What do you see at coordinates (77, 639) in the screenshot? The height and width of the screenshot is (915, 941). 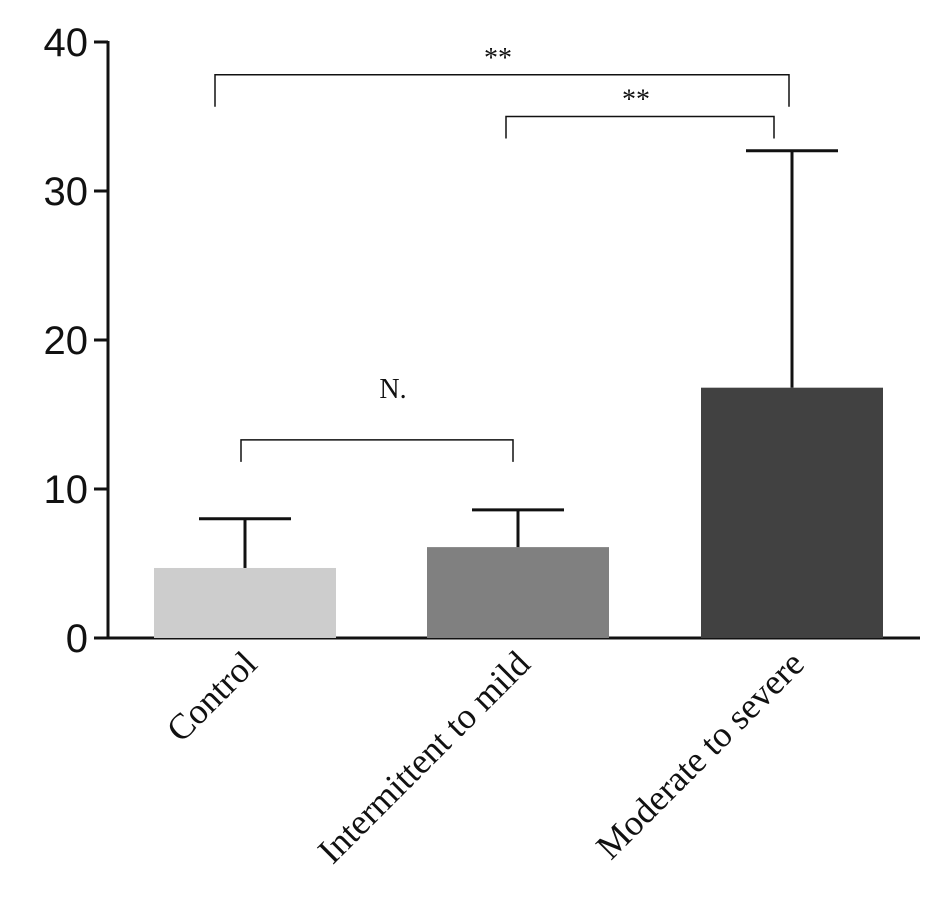 I see `y-tick-label: 0` at bounding box center [77, 639].